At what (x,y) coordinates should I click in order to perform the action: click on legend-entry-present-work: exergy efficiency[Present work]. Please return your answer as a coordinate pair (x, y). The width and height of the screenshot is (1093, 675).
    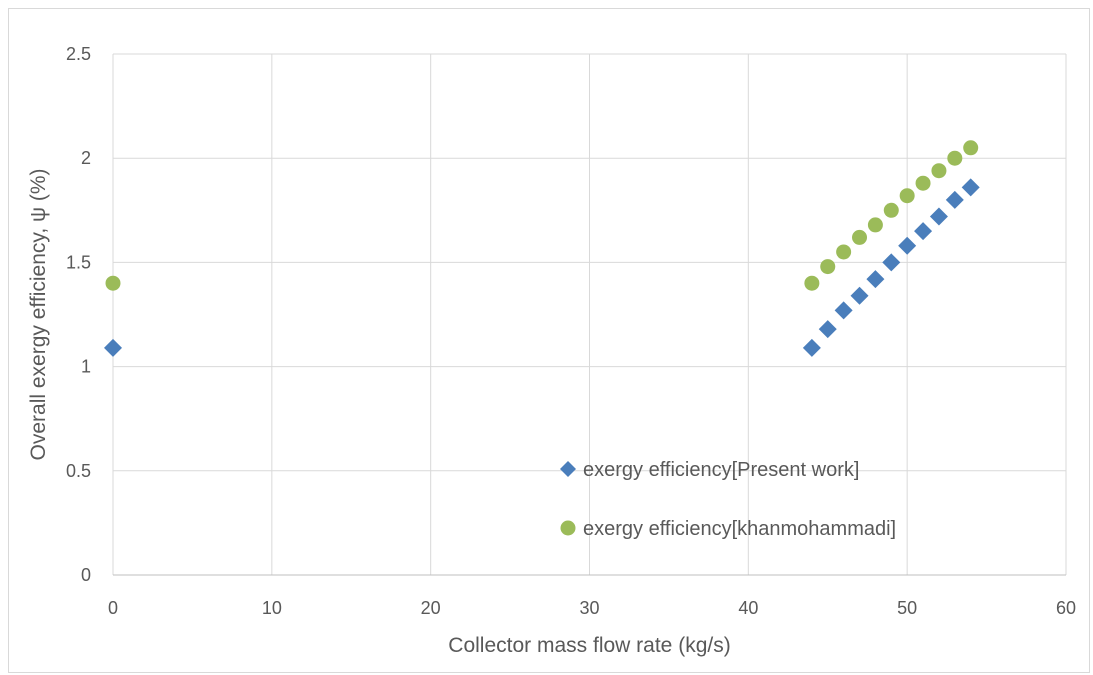
    Looking at the image, I should click on (709, 470).